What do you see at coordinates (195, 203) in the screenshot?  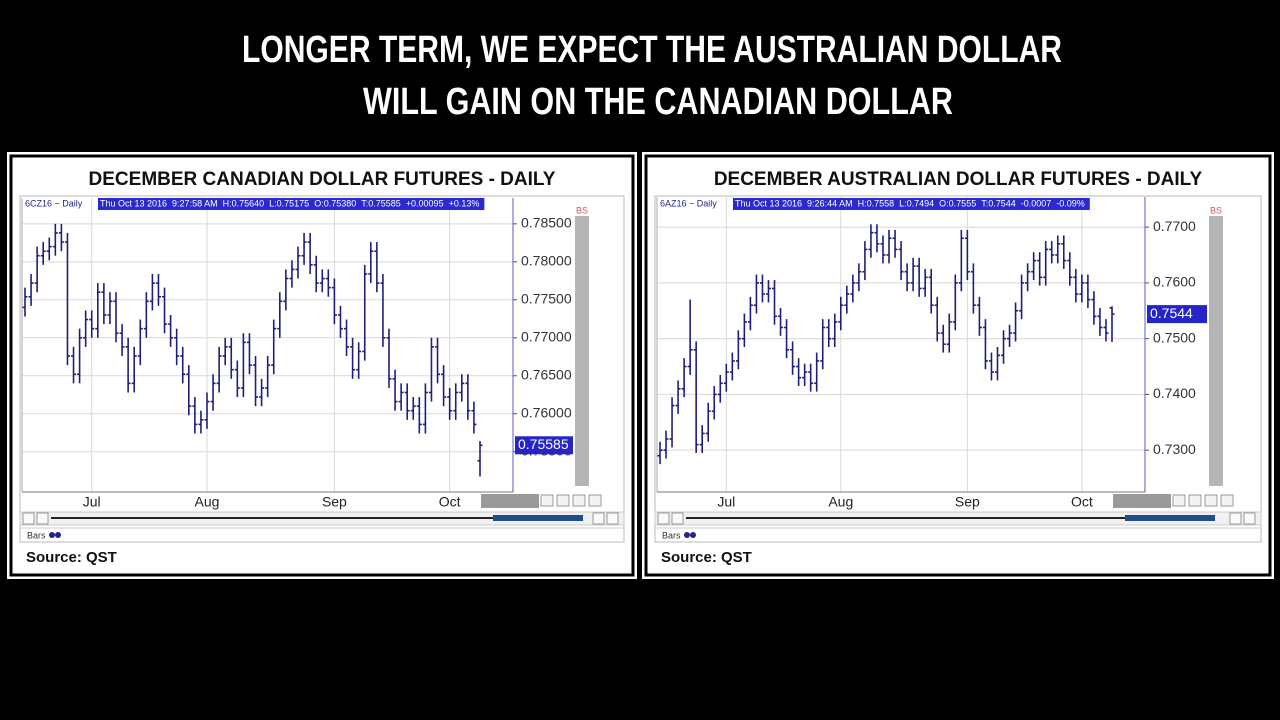 I see `header-field: 9:27:58 AM` at bounding box center [195, 203].